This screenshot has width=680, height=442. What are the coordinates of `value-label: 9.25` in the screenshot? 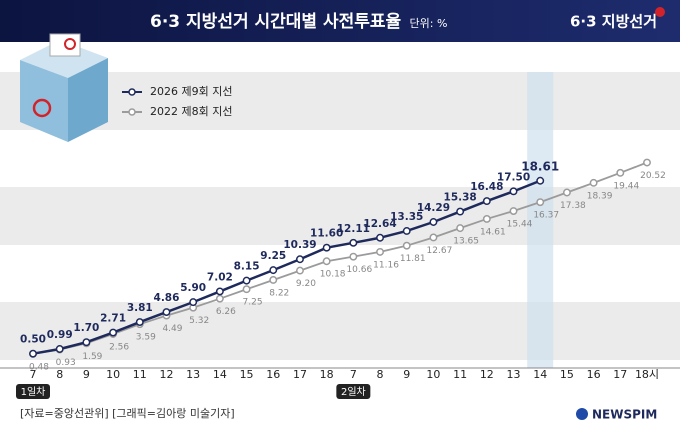 It's located at (273, 256).